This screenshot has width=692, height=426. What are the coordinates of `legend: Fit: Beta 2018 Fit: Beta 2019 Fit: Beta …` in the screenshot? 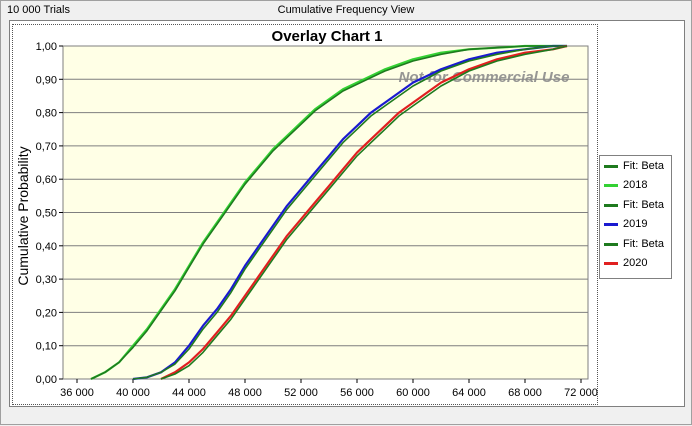 It's located at (635, 217).